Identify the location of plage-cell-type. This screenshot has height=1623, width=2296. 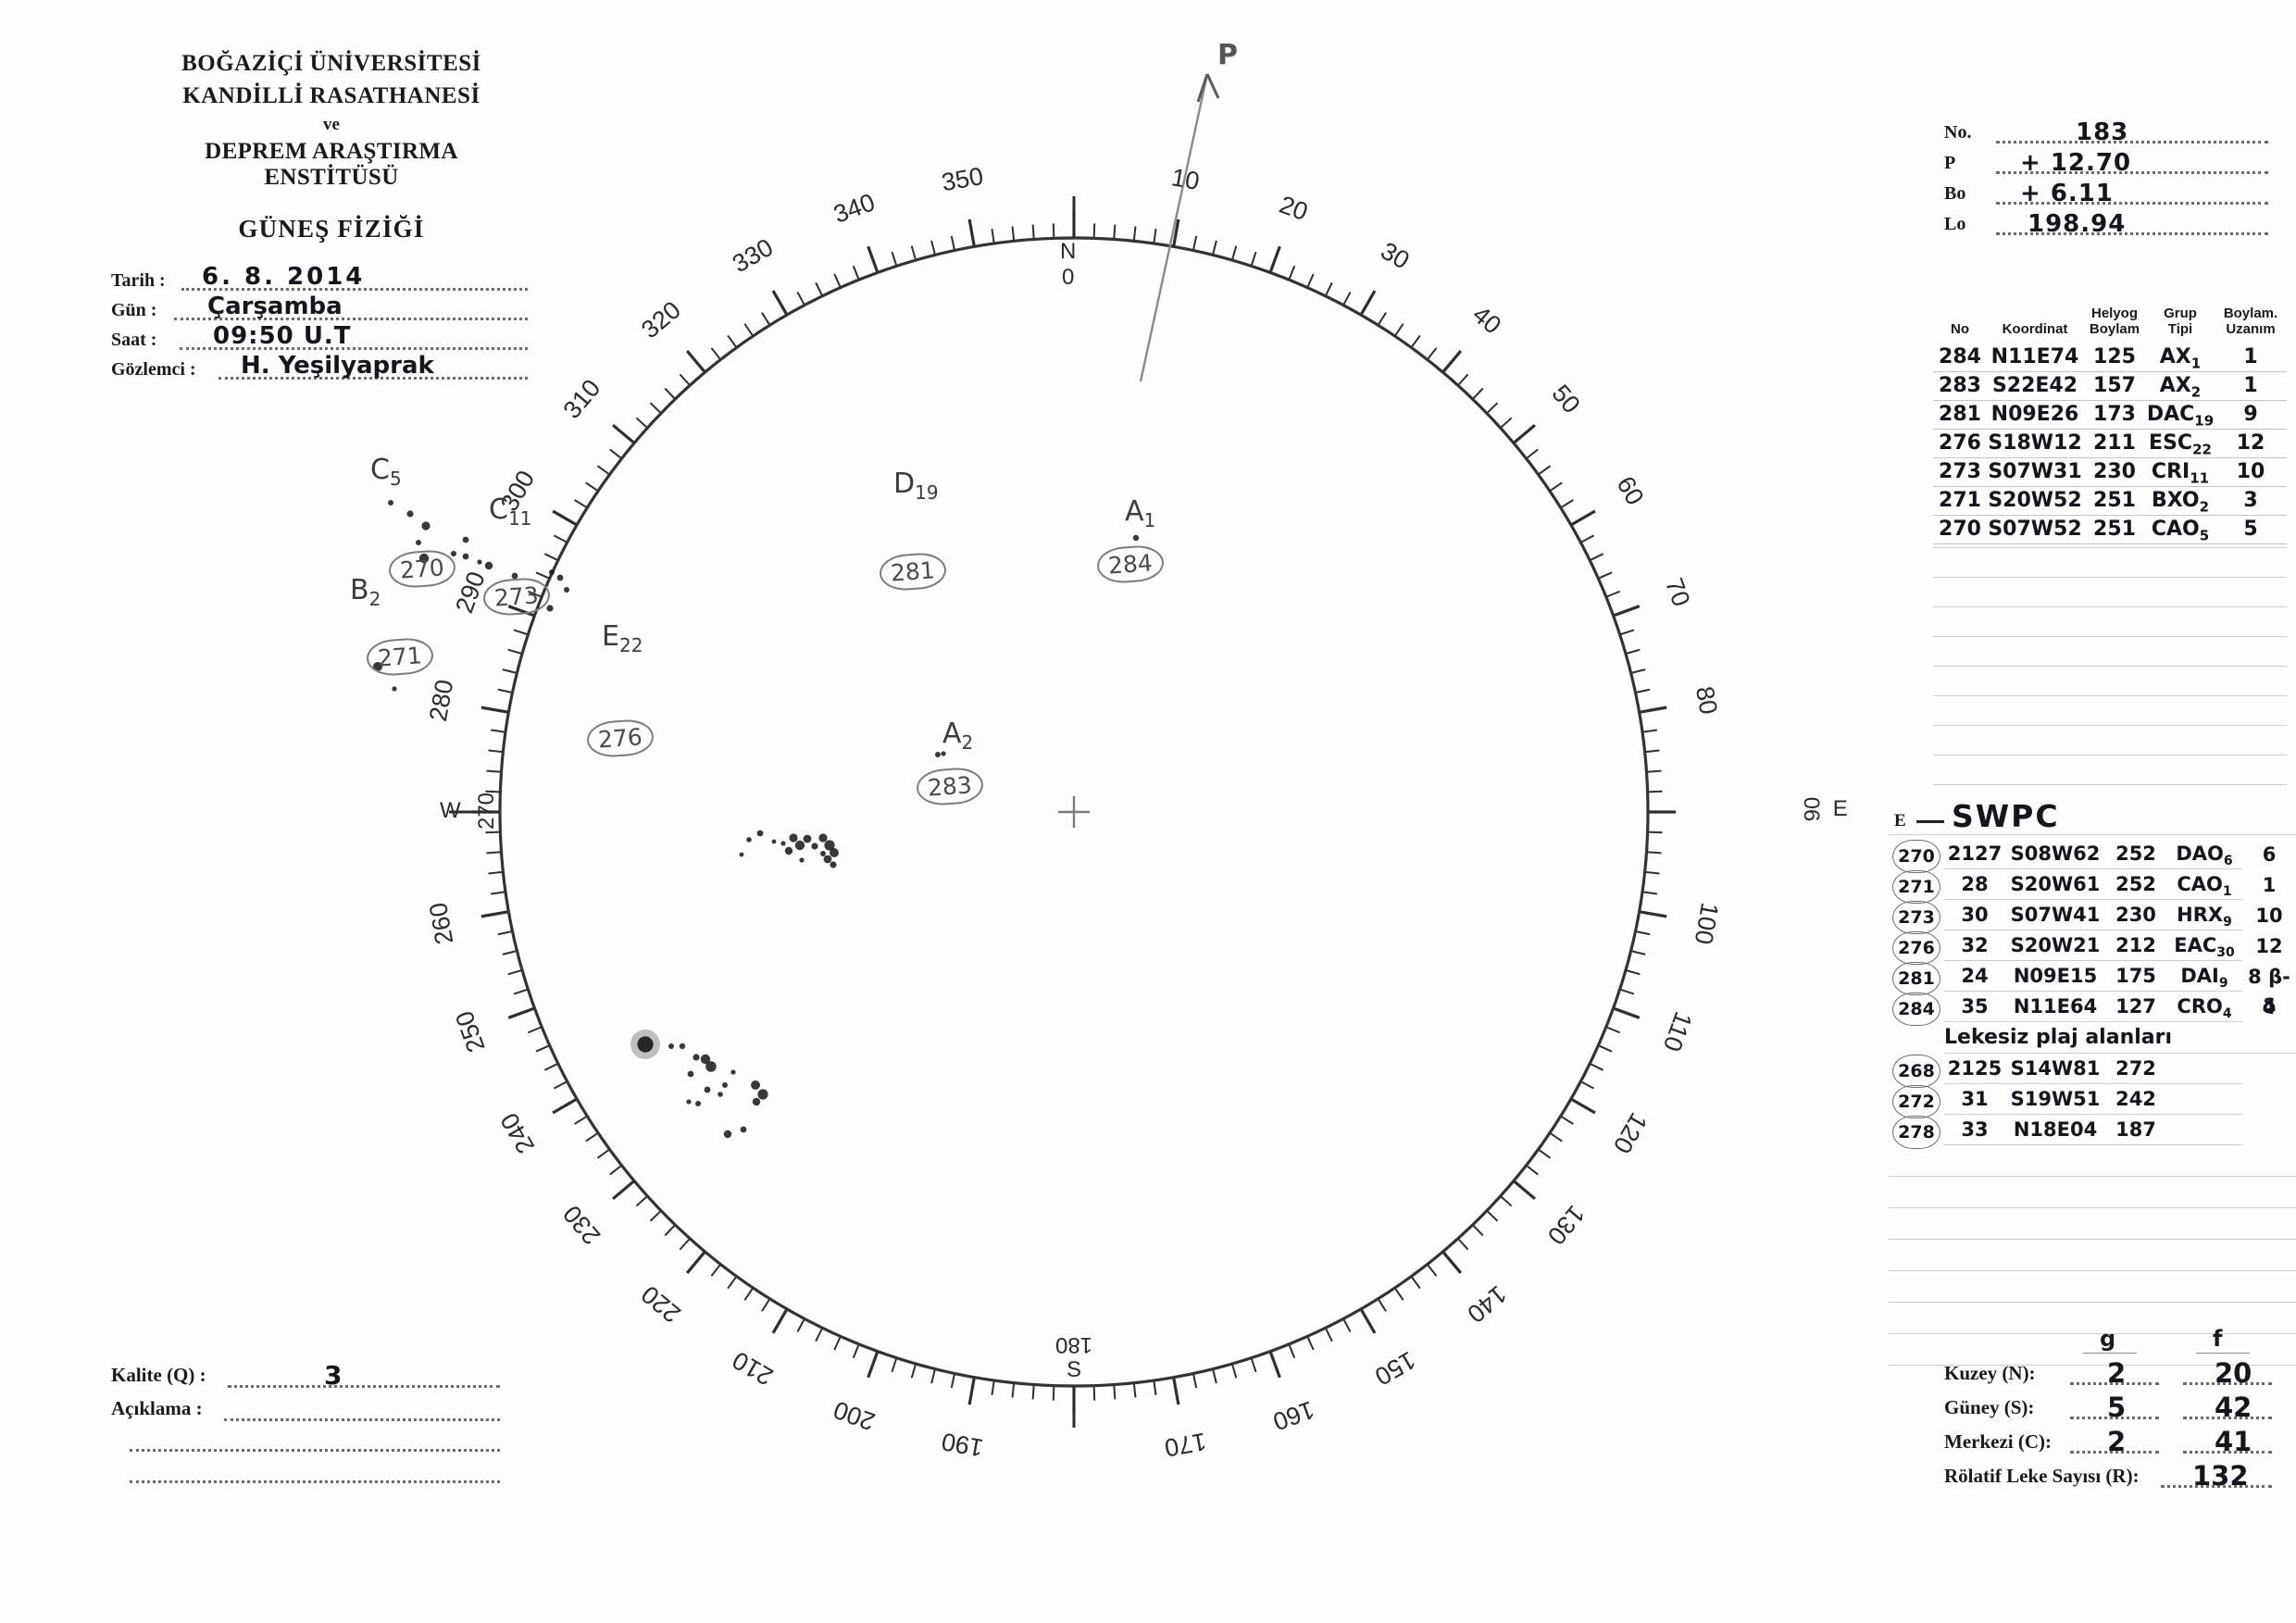
(2204, 1130).